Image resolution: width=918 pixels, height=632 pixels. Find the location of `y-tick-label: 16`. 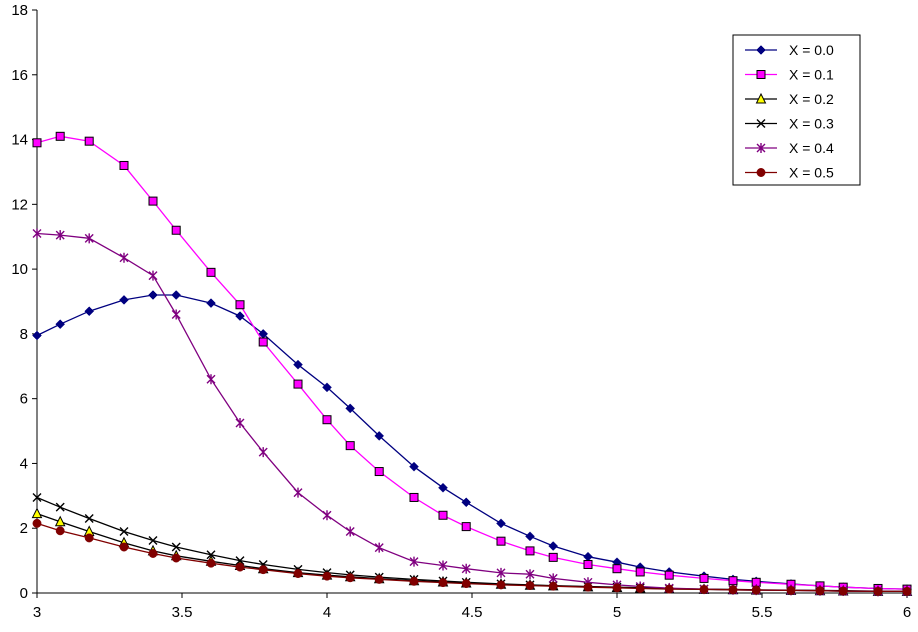

y-tick-label: 16 is located at coordinates (19, 75).